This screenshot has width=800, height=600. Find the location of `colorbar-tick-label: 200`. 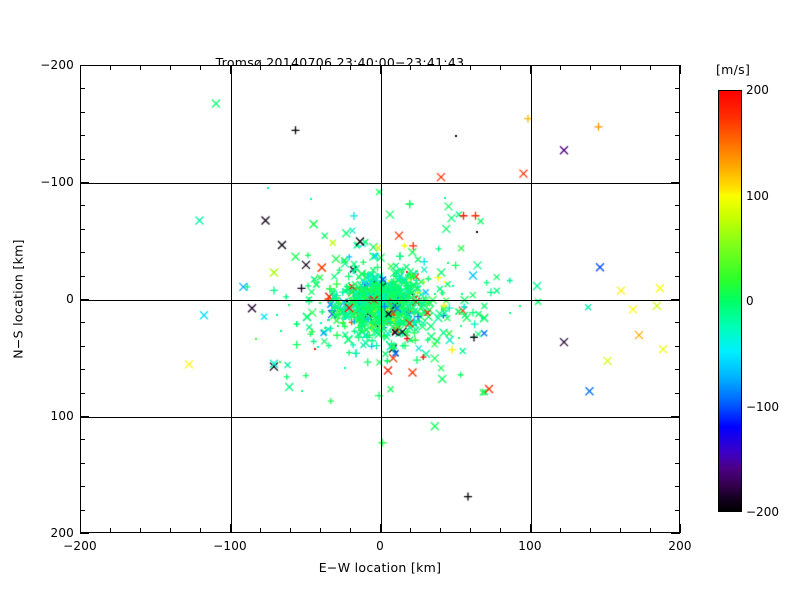

colorbar-tick-label: 200 is located at coordinates (757, 90).